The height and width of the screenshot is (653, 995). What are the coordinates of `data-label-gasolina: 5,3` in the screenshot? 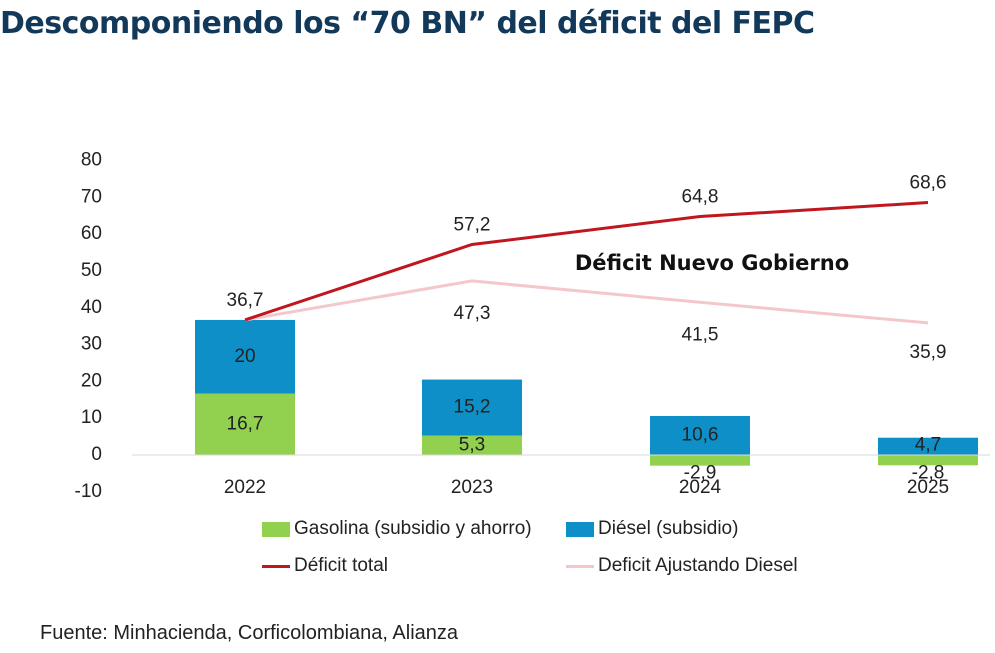 It's located at (472, 444).